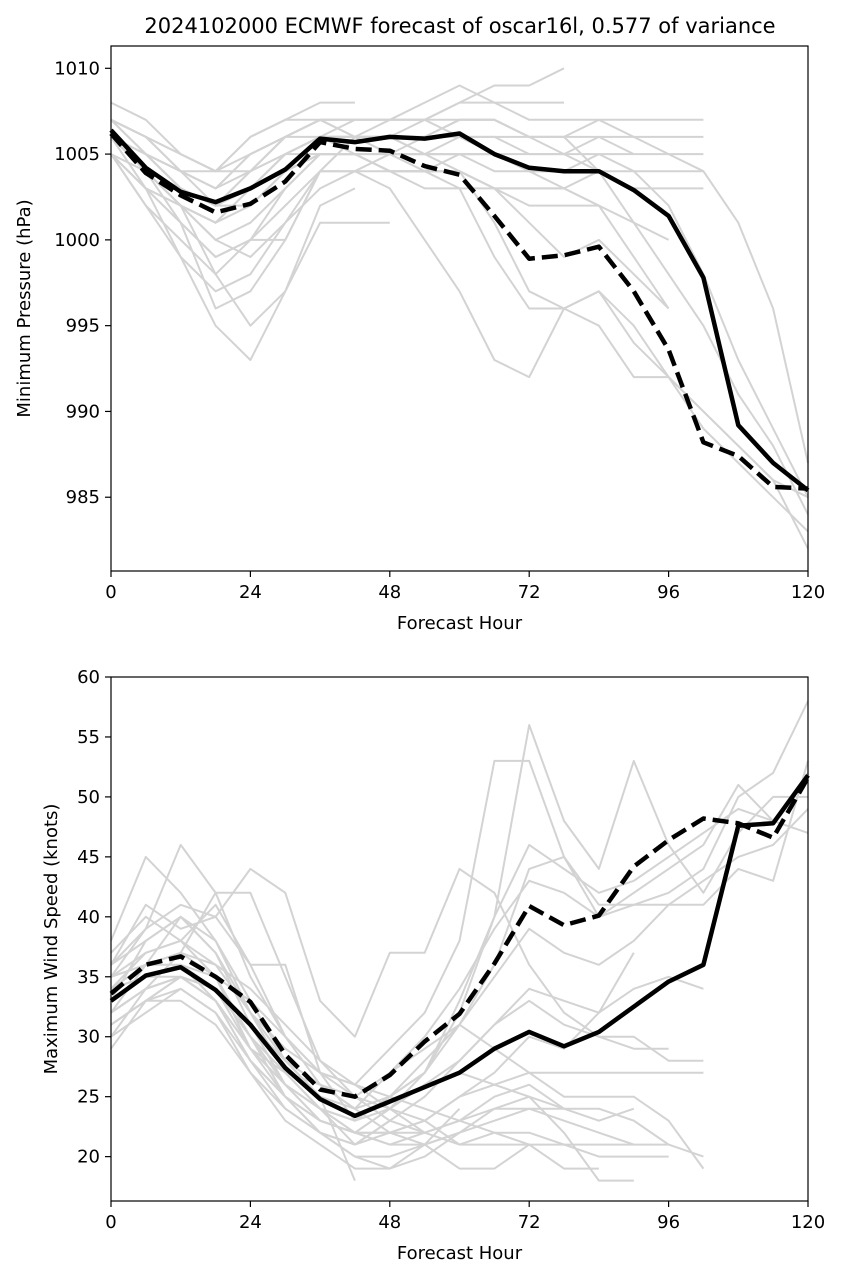  I want to click on pressure-y-ticks: 985 990 995 1000 1005 1010, so click(82, 283).